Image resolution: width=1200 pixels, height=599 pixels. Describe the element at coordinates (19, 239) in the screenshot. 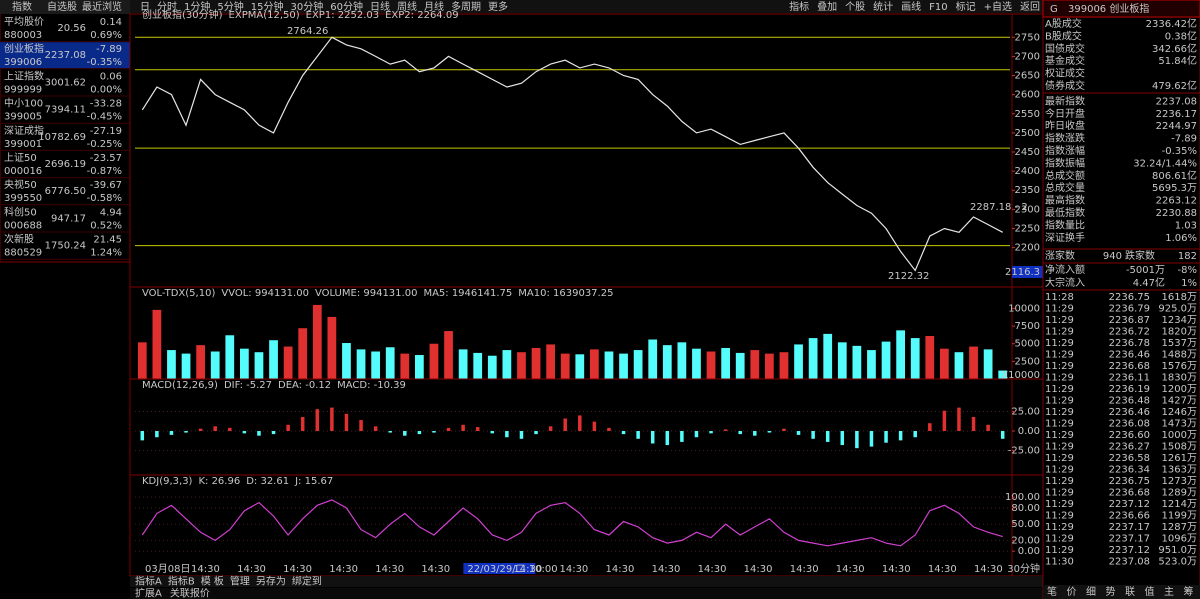

I see `index-name: 次新股` at that location.